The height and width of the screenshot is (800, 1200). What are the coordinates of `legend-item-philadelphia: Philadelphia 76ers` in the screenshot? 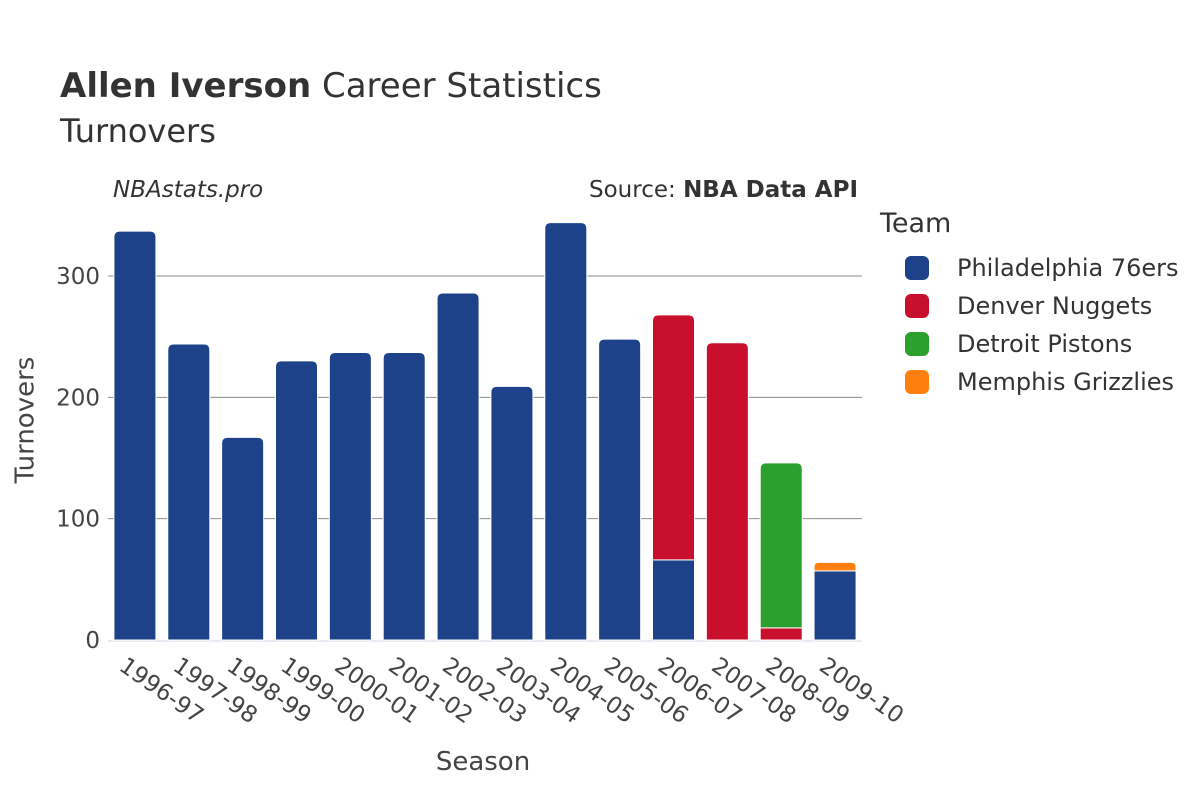 It's located at (1029, 268).